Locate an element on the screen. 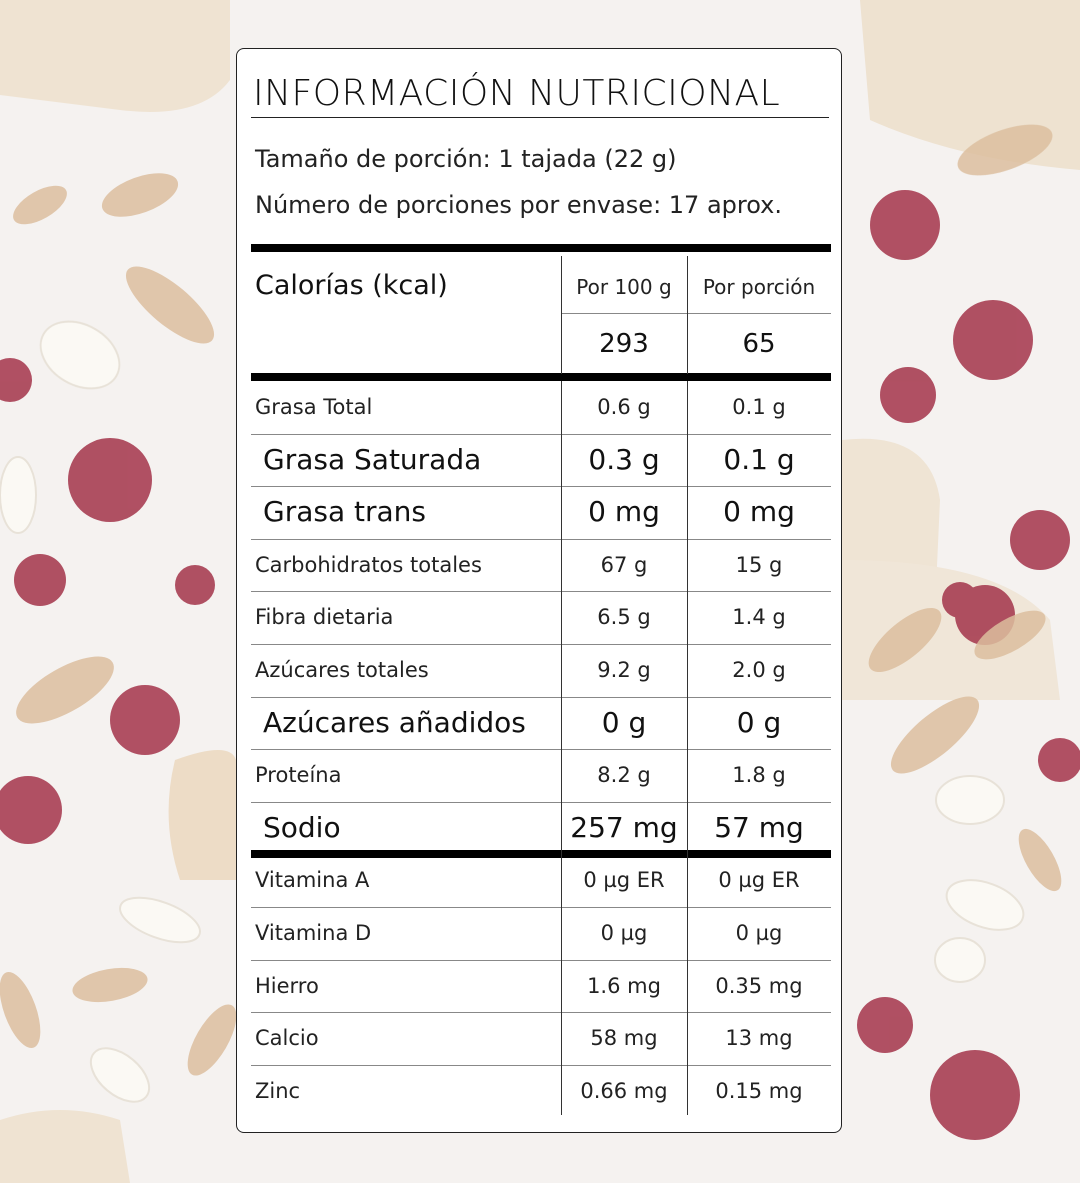 Image resolution: width=1080 pixels, height=1183 pixels. nutrient-per-portion: 1.4 g is located at coordinates (759, 617).